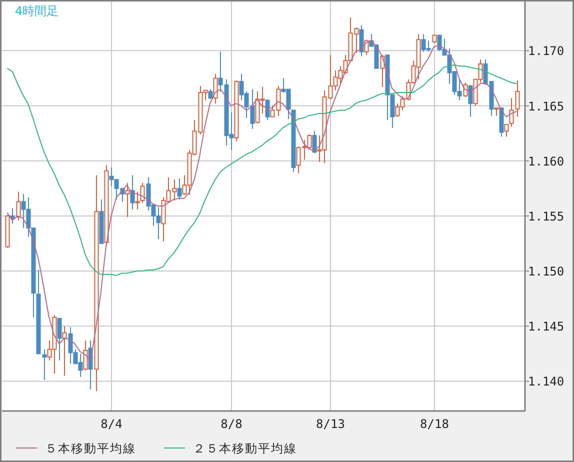 The width and height of the screenshot is (574, 462). Describe the element at coordinates (546, 161) in the screenshot. I see `y-tick-label: 1.160` at that location.